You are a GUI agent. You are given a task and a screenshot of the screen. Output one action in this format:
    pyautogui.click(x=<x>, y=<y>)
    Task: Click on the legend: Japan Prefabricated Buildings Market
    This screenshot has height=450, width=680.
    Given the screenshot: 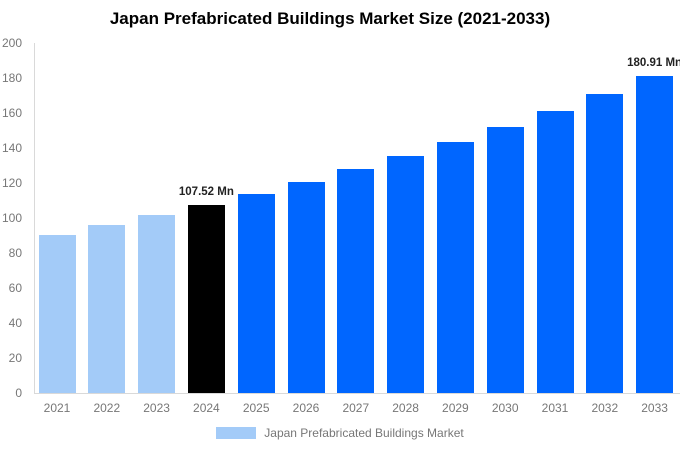 What is the action you would take?
    pyautogui.click(x=340, y=433)
    